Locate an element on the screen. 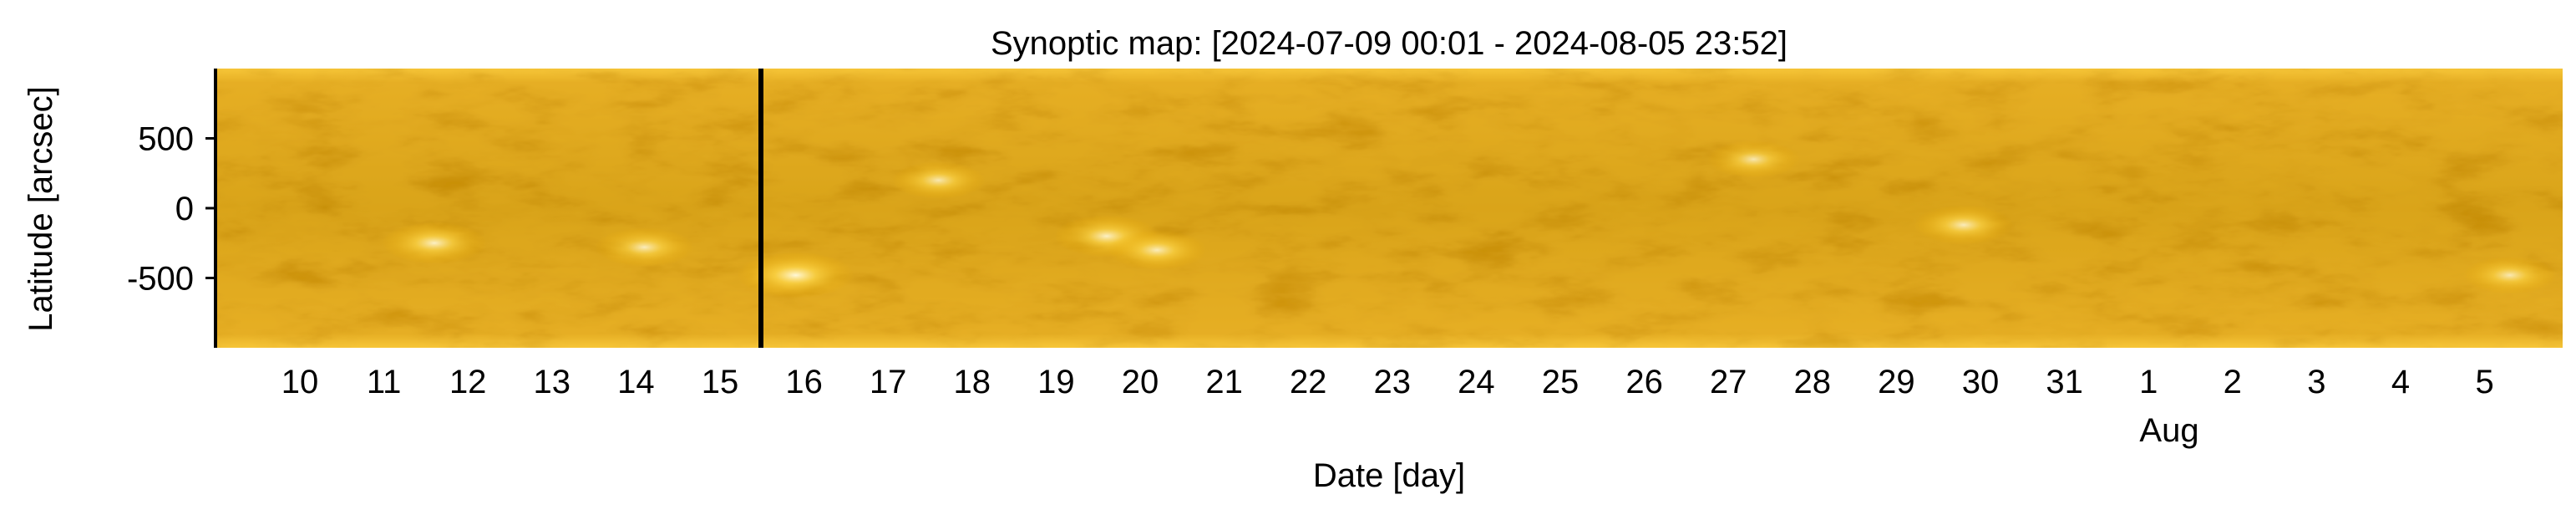 The width and height of the screenshot is (2576, 515). x-tick-label: 18 is located at coordinates (972, 382).